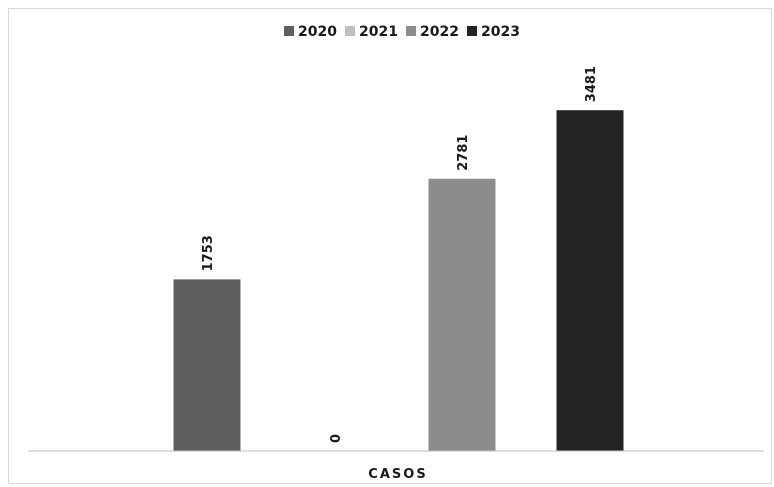 This screenshot has width=774, height=487. What do you see at coordinates (336, 438) in the screenshot?
I see `data-label-2021: 0` at bounding box center [336, 438].